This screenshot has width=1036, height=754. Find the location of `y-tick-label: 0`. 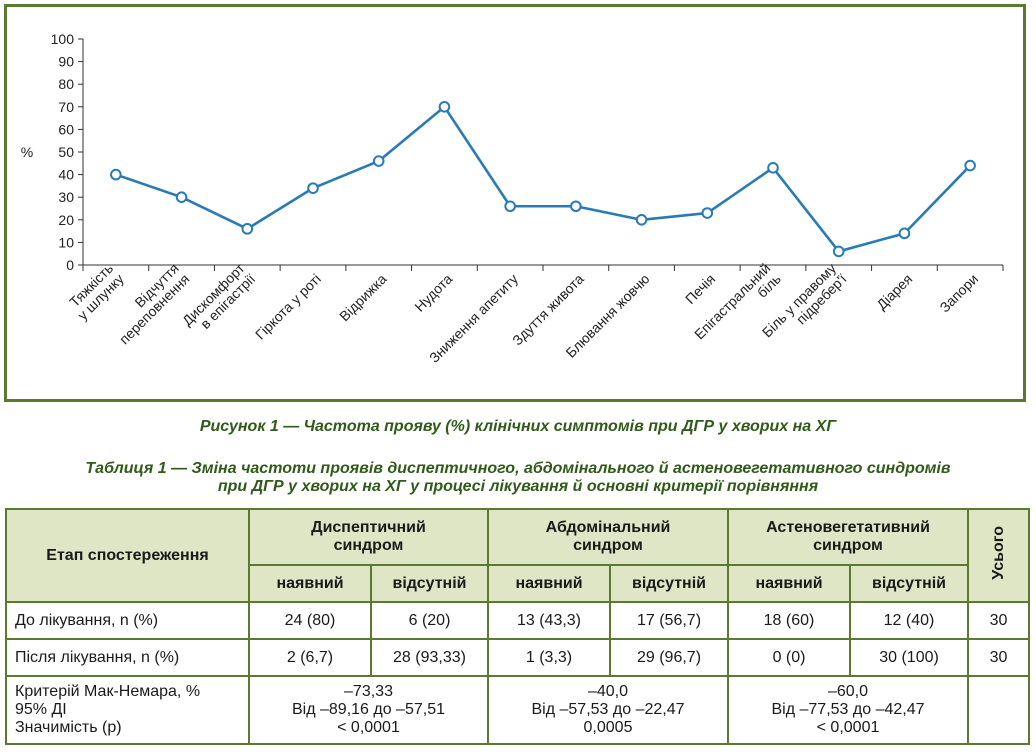

y-tick-label: 0 is located at coordinates (70, 265).